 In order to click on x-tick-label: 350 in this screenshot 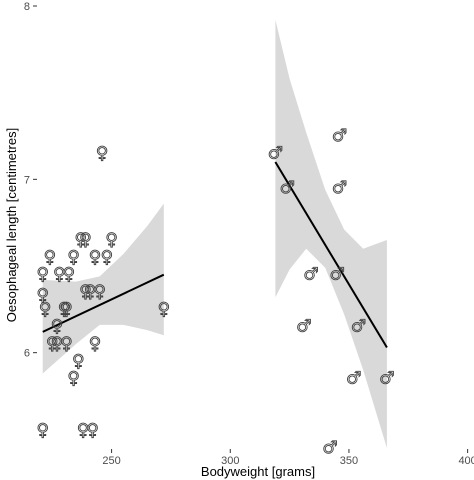, I will do `click(349, 461)`.